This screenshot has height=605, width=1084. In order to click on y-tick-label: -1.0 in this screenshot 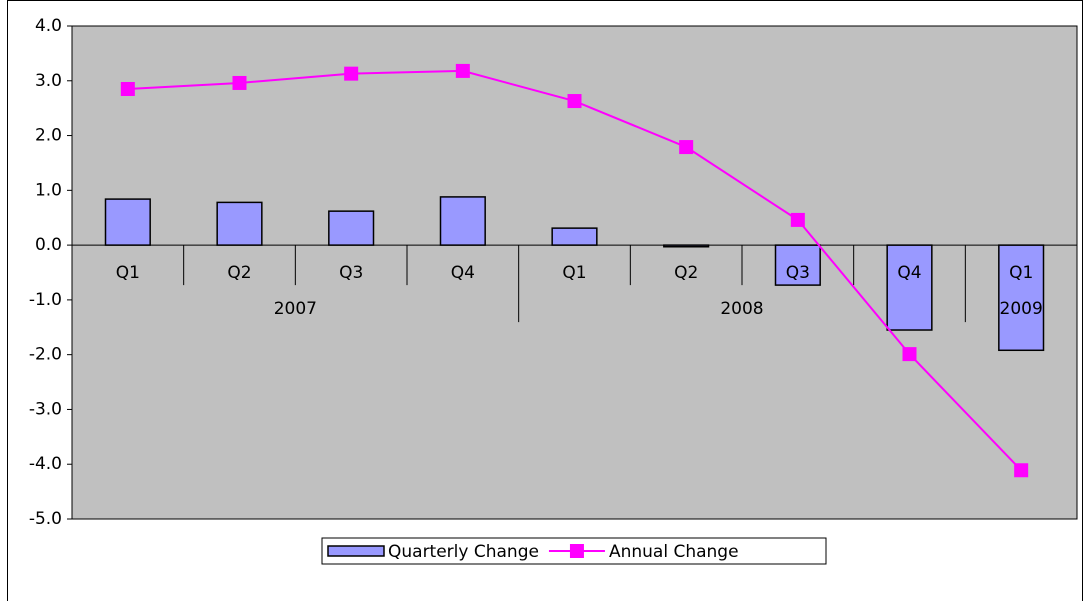, I will do `click(45, 300)`.